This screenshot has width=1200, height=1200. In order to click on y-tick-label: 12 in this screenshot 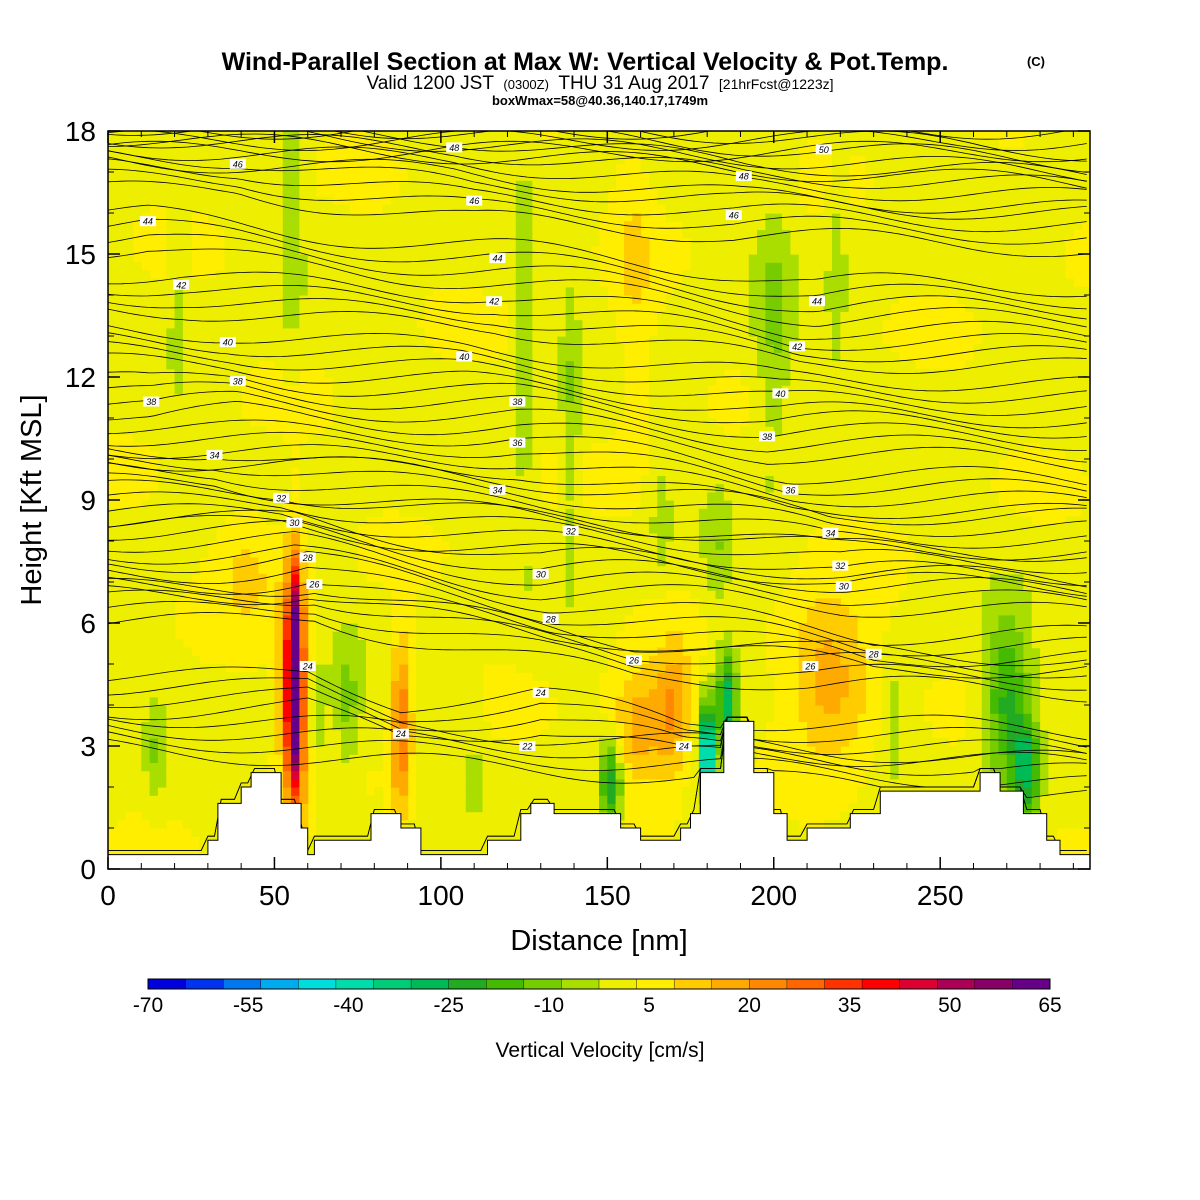, I will do `click(80, 377)`.